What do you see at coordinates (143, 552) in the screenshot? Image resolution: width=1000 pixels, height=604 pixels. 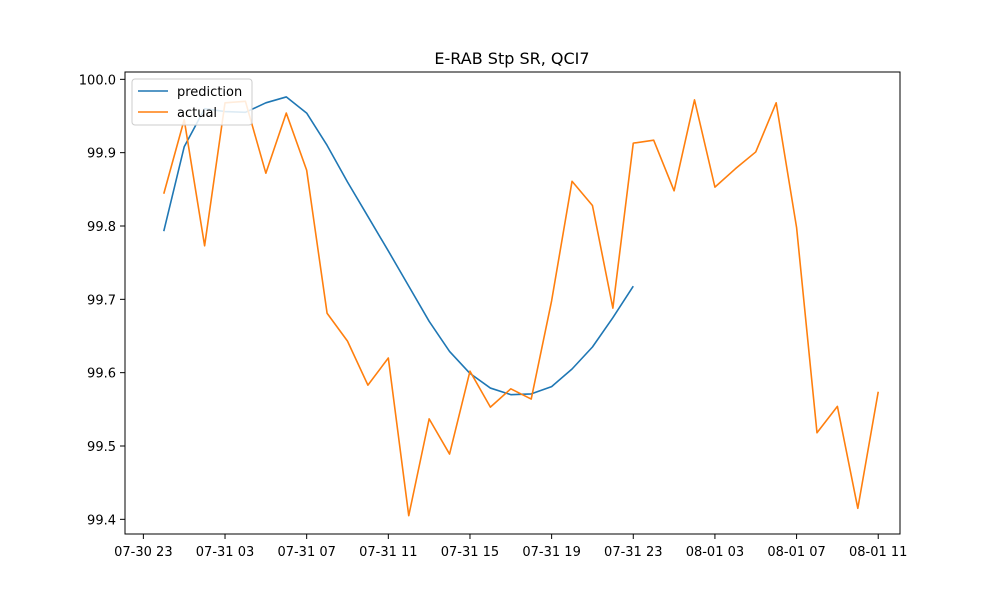 I see `x-tick-label: 07-30 23` at bounding box center [143, 552].